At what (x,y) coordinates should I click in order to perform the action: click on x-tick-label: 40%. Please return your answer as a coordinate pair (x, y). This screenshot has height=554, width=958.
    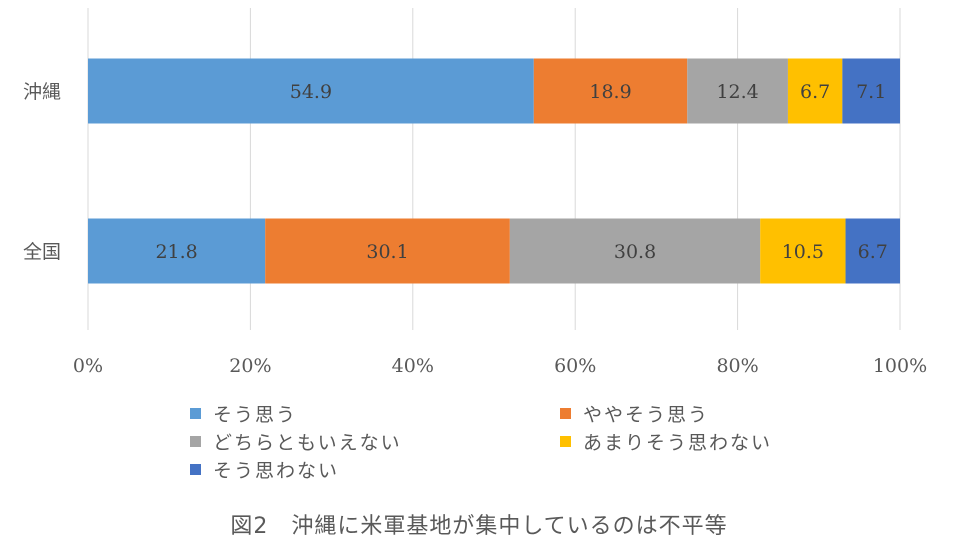
    Looking at the image, I should click on (413, 366).